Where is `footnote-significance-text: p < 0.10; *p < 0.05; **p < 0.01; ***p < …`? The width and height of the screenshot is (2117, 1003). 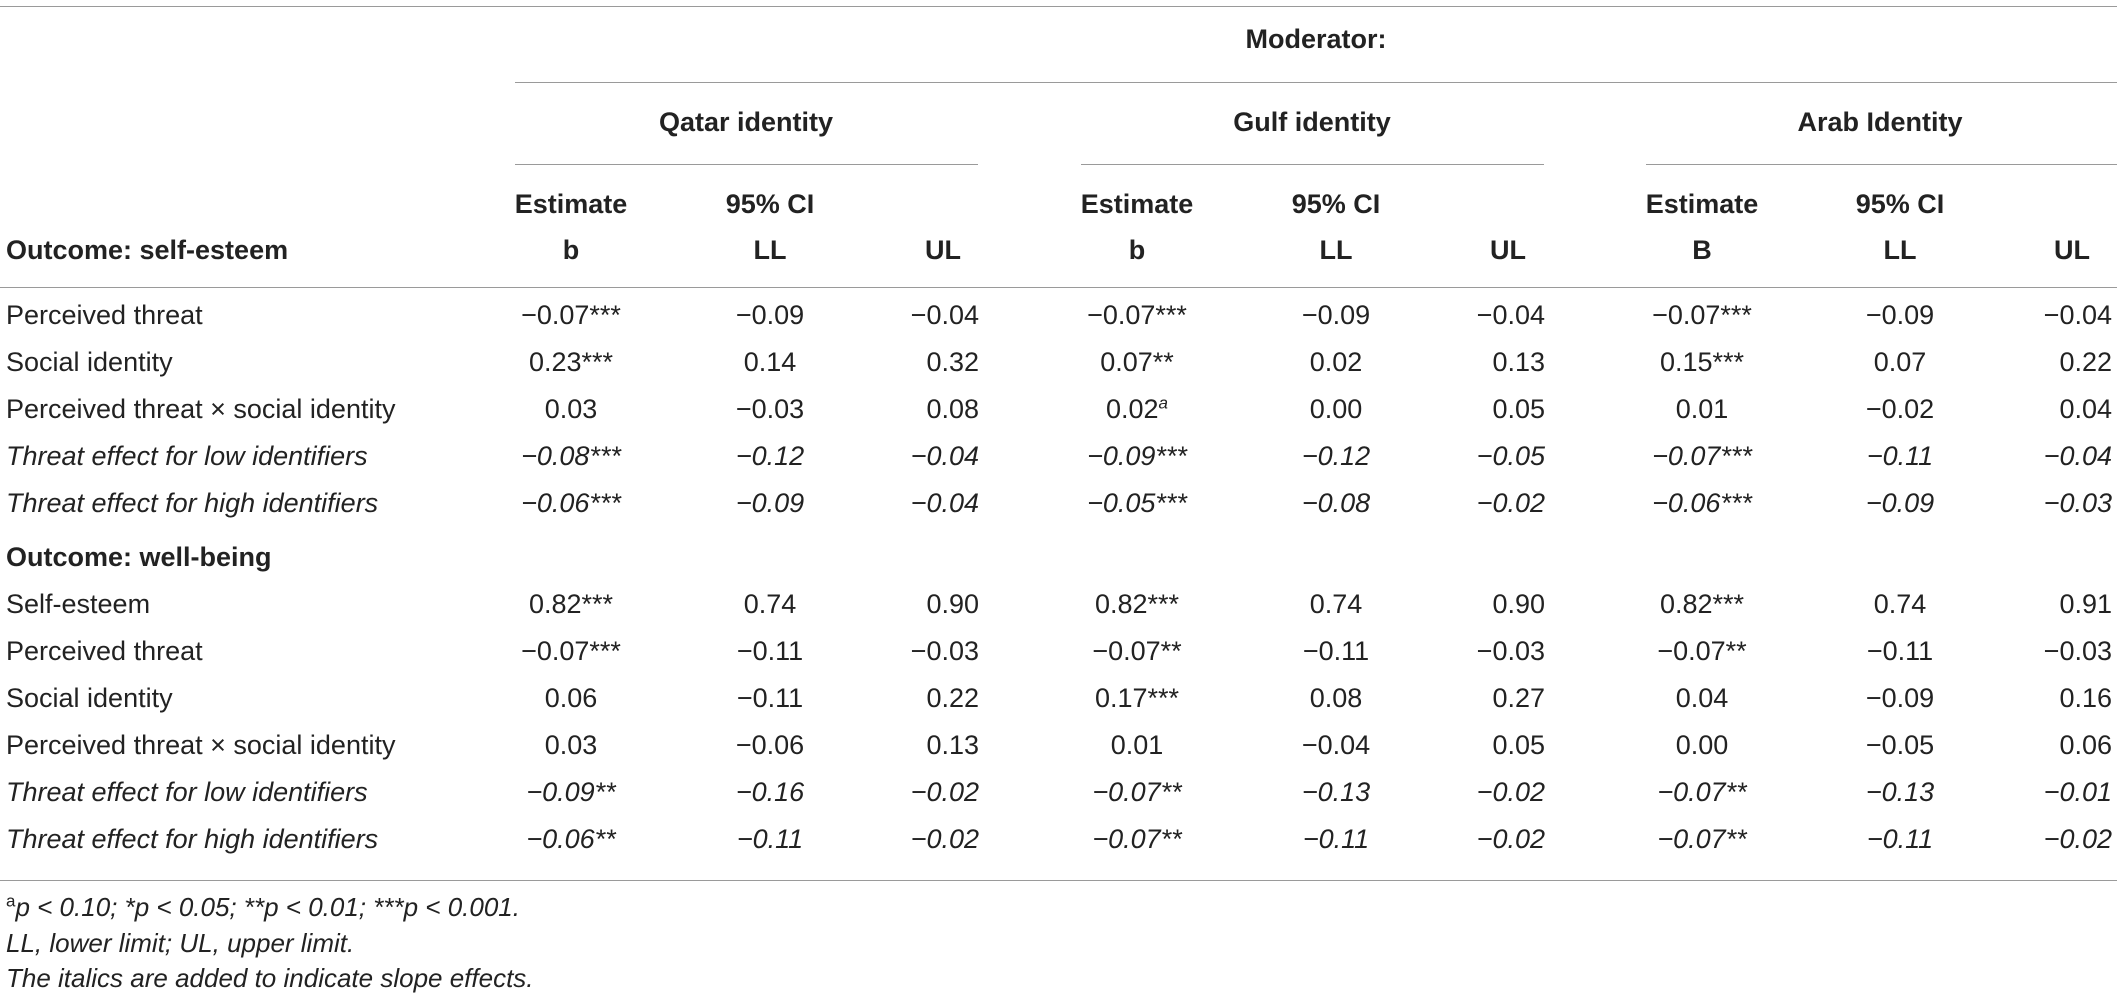
footnote-significance-text: p < 0.10; *p < 0.05; **p < 0.01; ***p < … is located at coordinates (267, 907).